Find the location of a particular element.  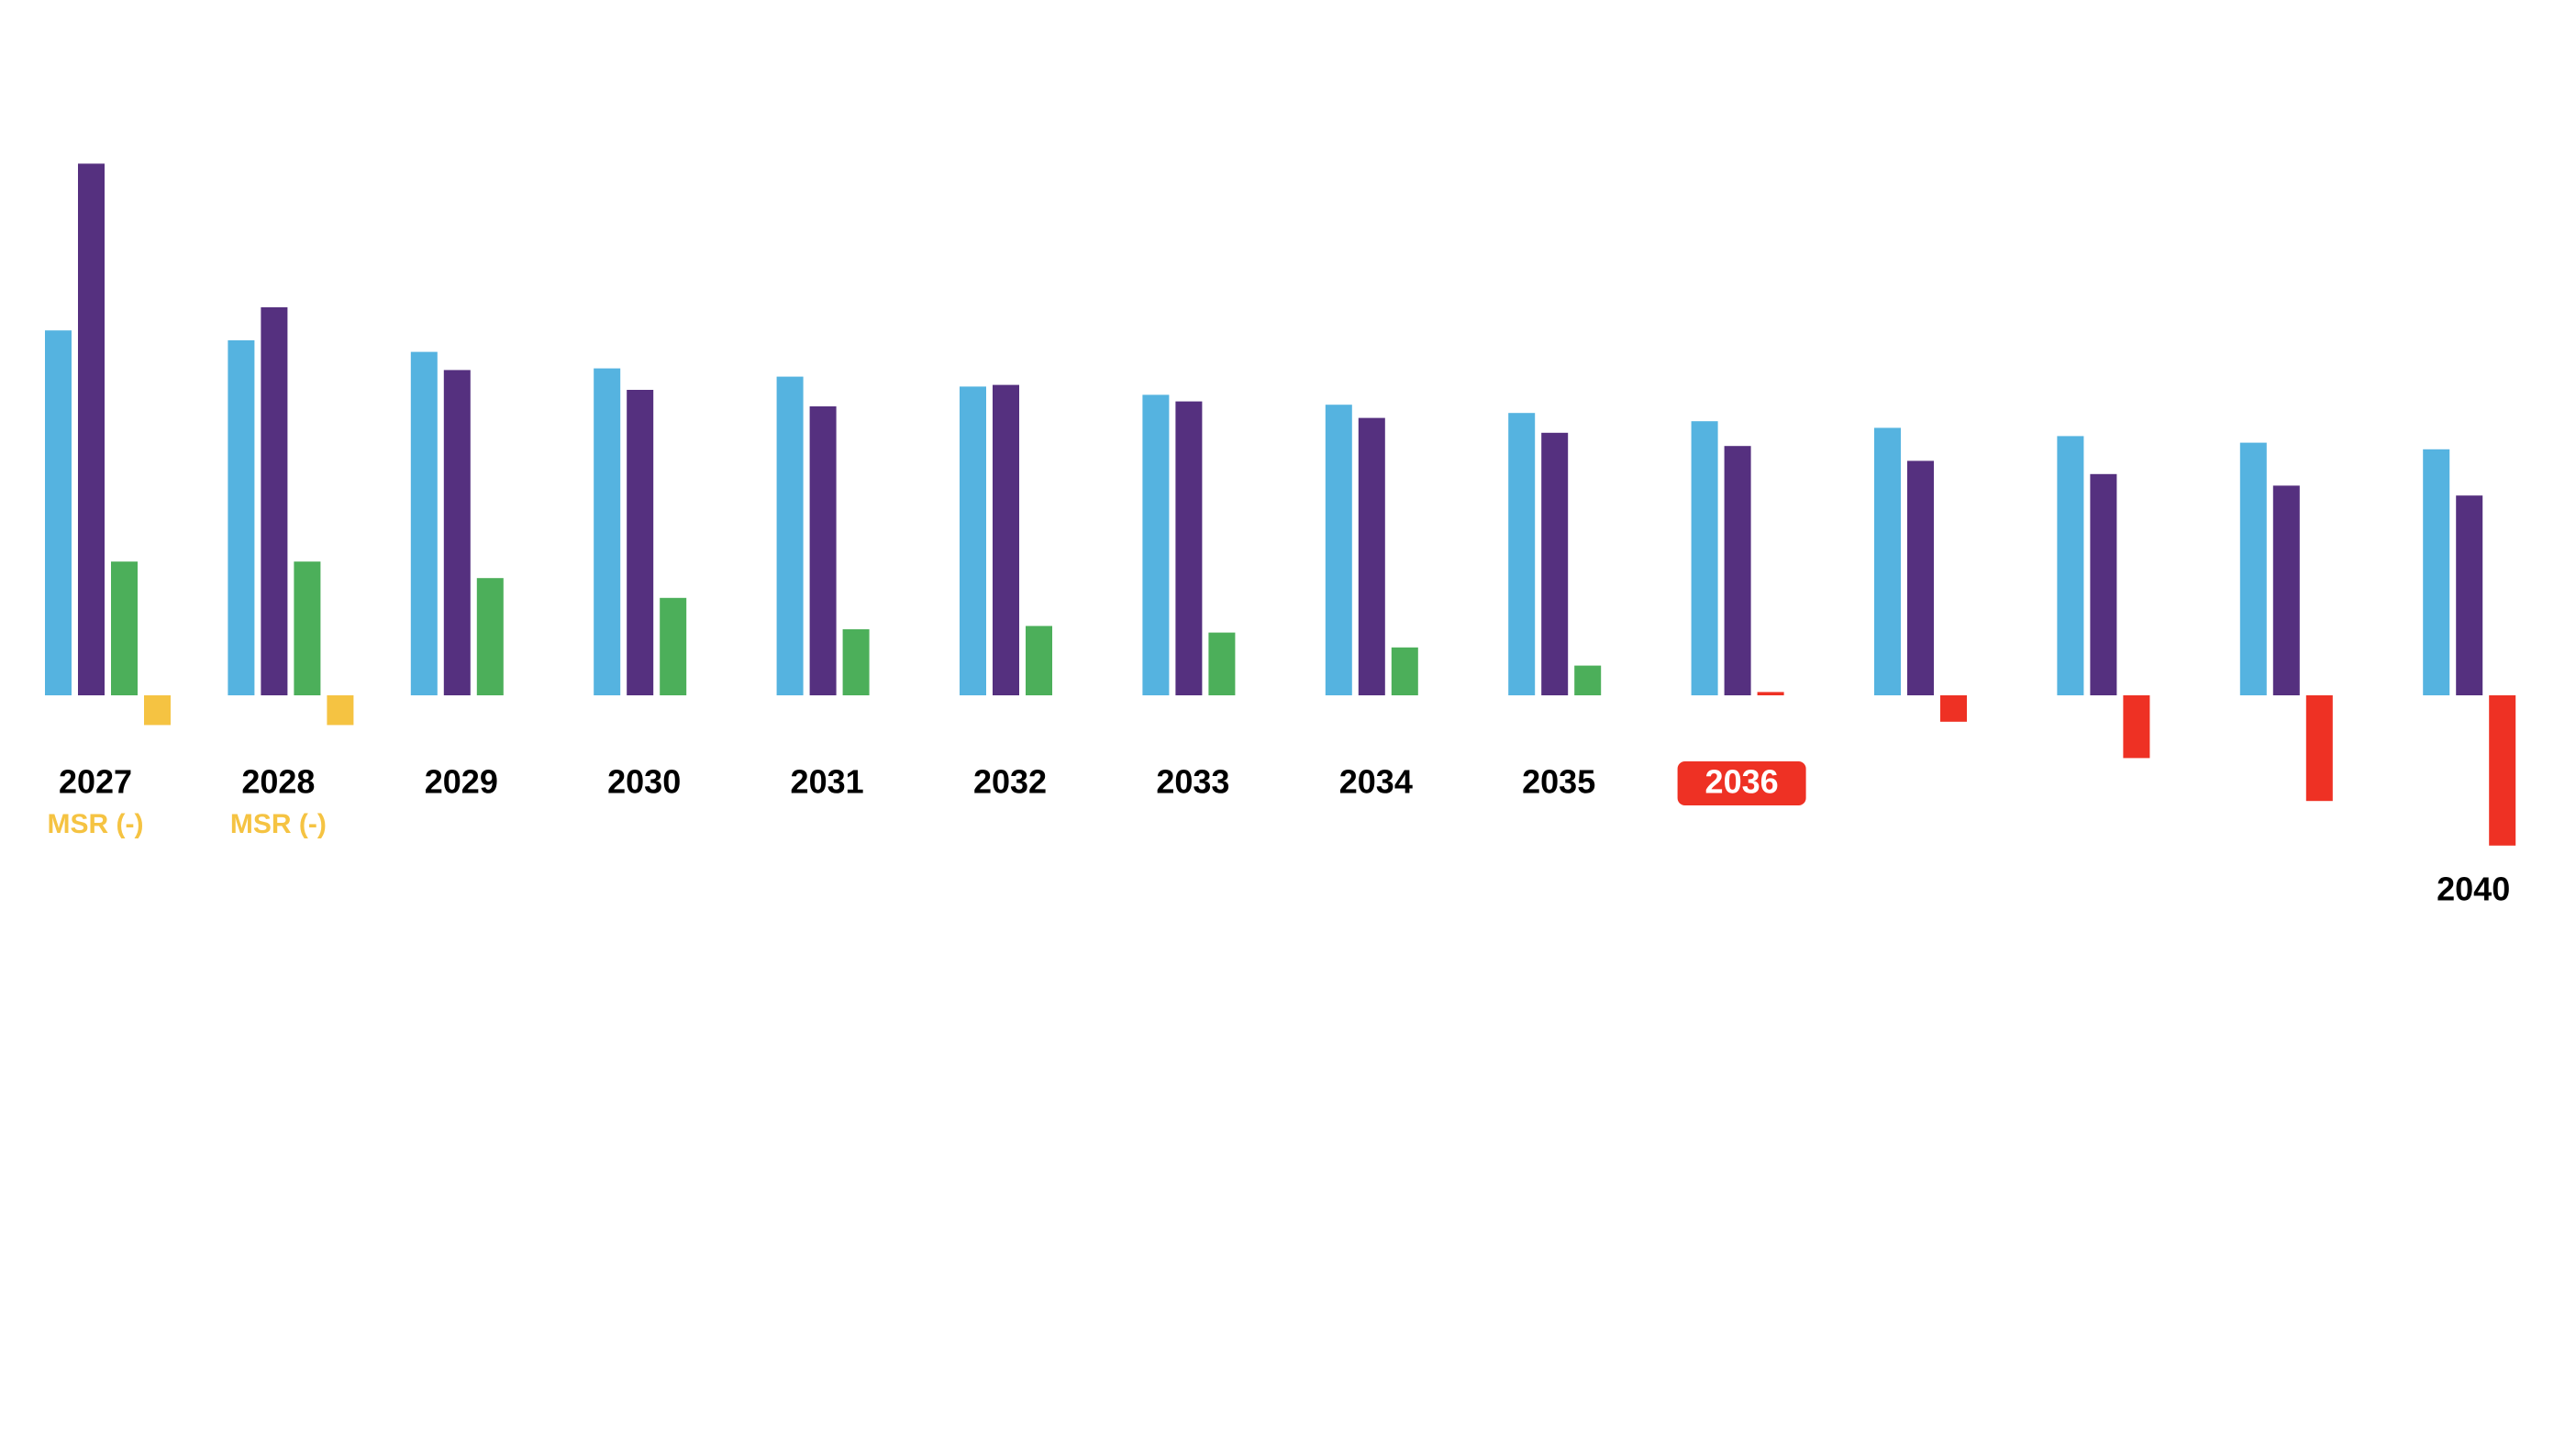

x-tick-label: 2040 is located at coordinates (2473, 888).